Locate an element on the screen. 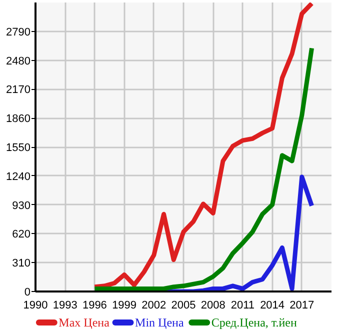  y-tick-label: 310 is located at coordinates (21, 264).